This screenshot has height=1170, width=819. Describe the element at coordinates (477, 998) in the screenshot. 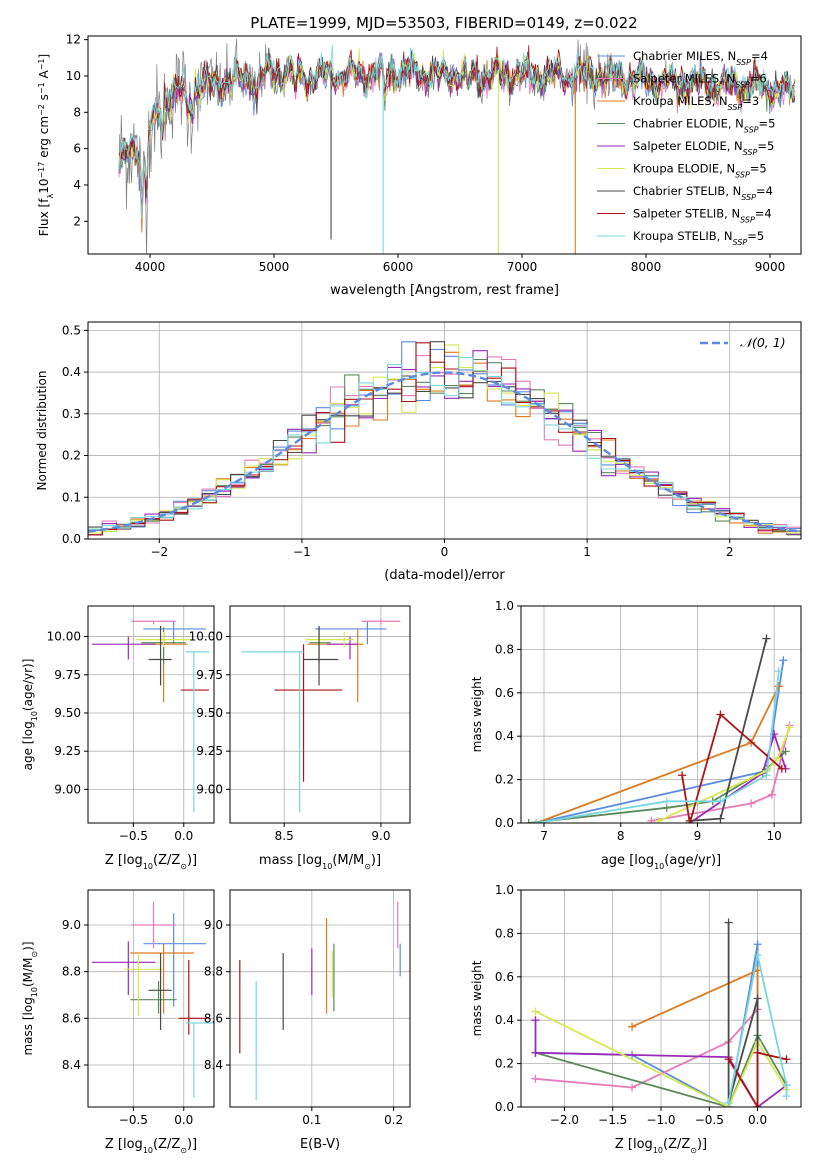

I see `mass_weight_vs_Z-ylabel: mass weight` at that location.